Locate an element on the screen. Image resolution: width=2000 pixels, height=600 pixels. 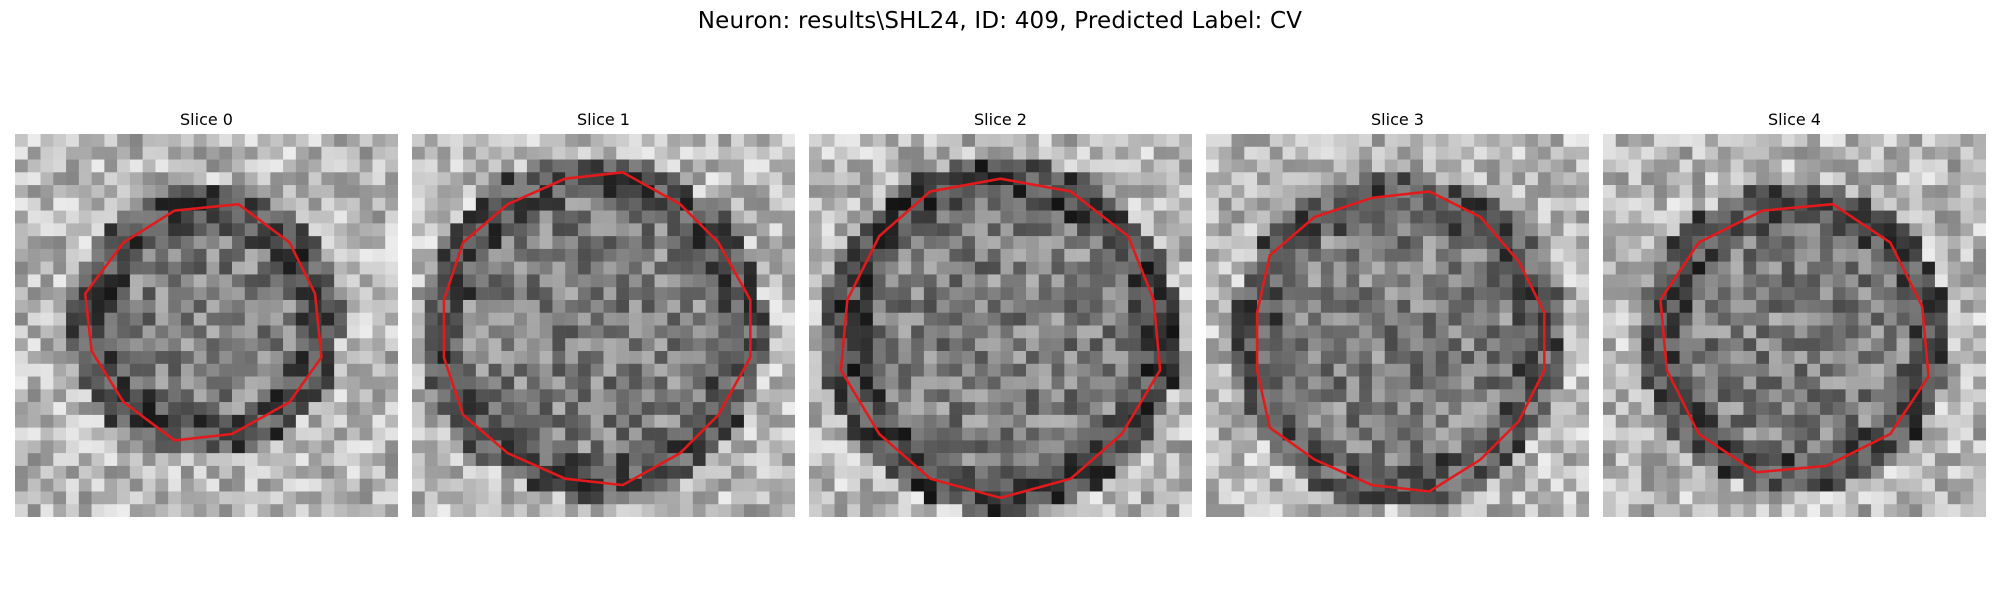
slice-panel-0: Slice 0 is located at coordinates (206, 312).